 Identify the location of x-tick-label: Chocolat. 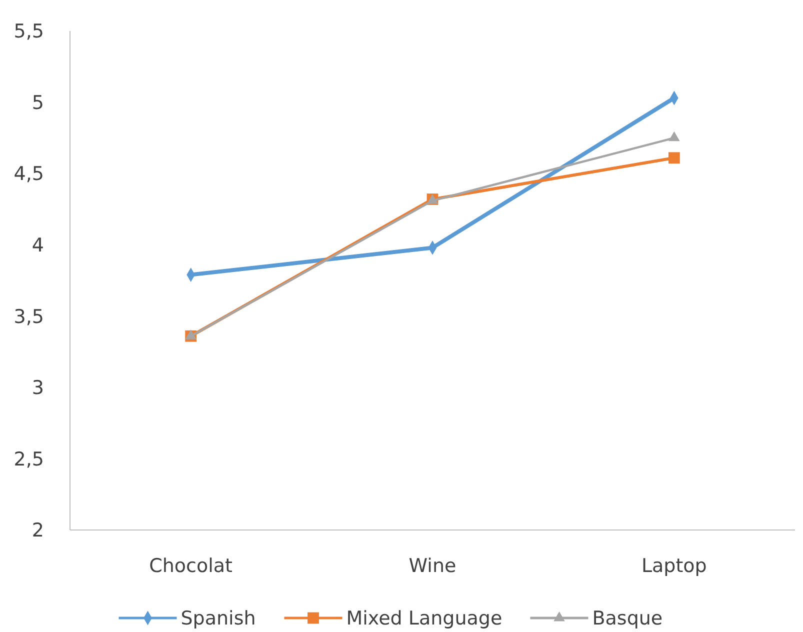
(191, 566).